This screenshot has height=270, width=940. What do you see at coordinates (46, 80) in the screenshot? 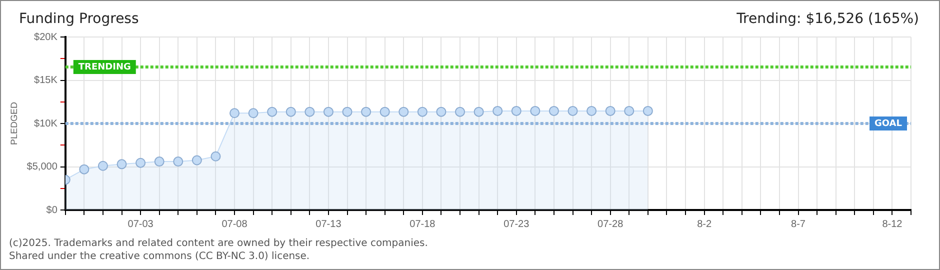
I see `y-tick-label: $15K` at bounding box center [46, 80].